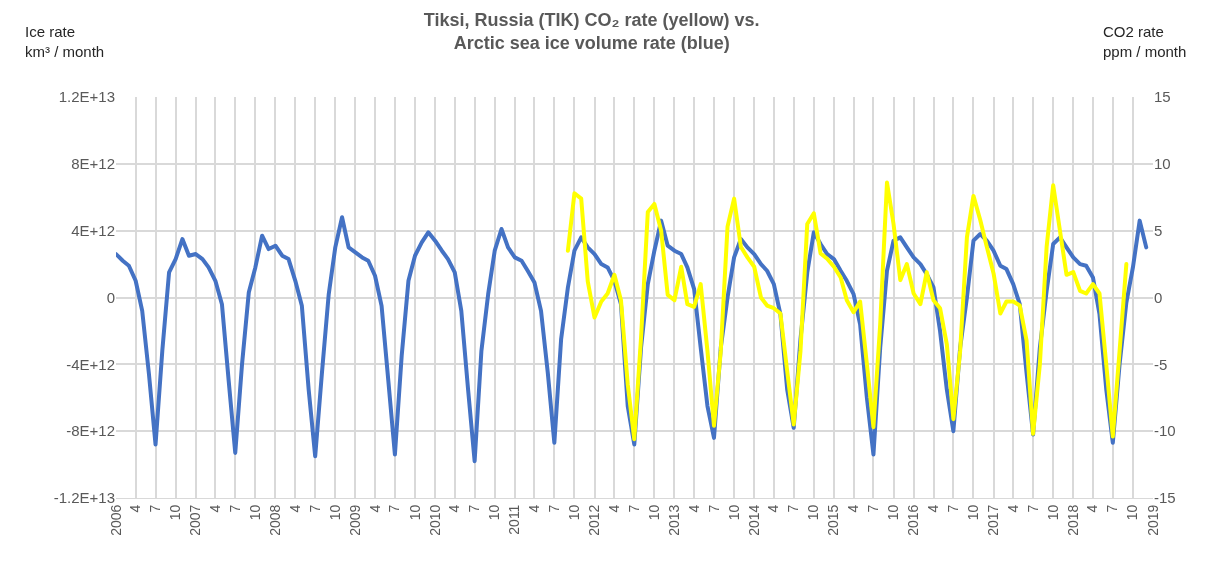 The width and height of the screenshot is (1220, 575). Describe the element at coordinates (93, 230) in the screenshot. I see `y-tick-label: 4E+12` at that location.